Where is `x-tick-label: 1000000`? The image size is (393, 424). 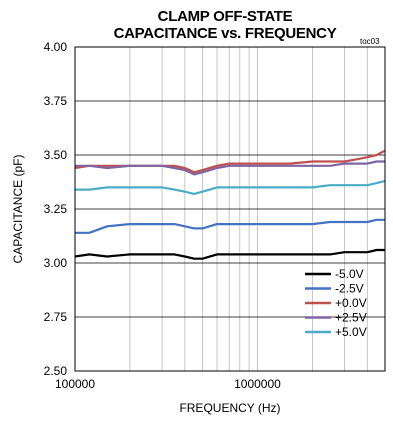 x-tick-label: 1000000 is located at coordinates (257, 384).